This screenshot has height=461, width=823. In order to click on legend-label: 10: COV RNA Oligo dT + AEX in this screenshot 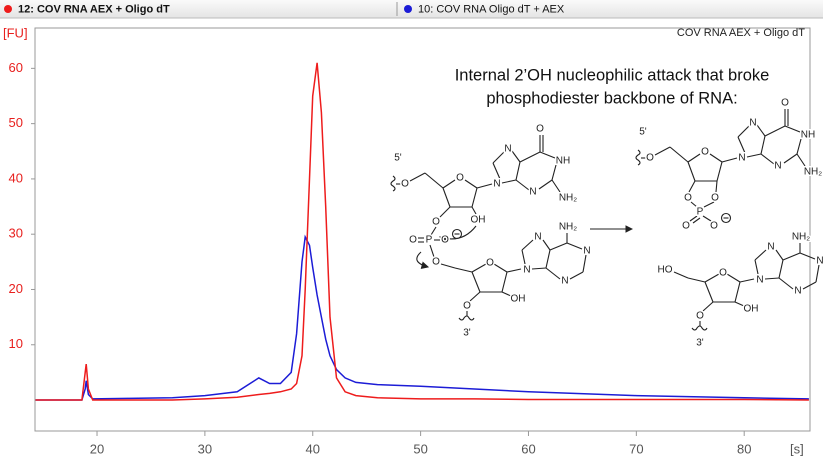, I will do `click(491, 9)`.